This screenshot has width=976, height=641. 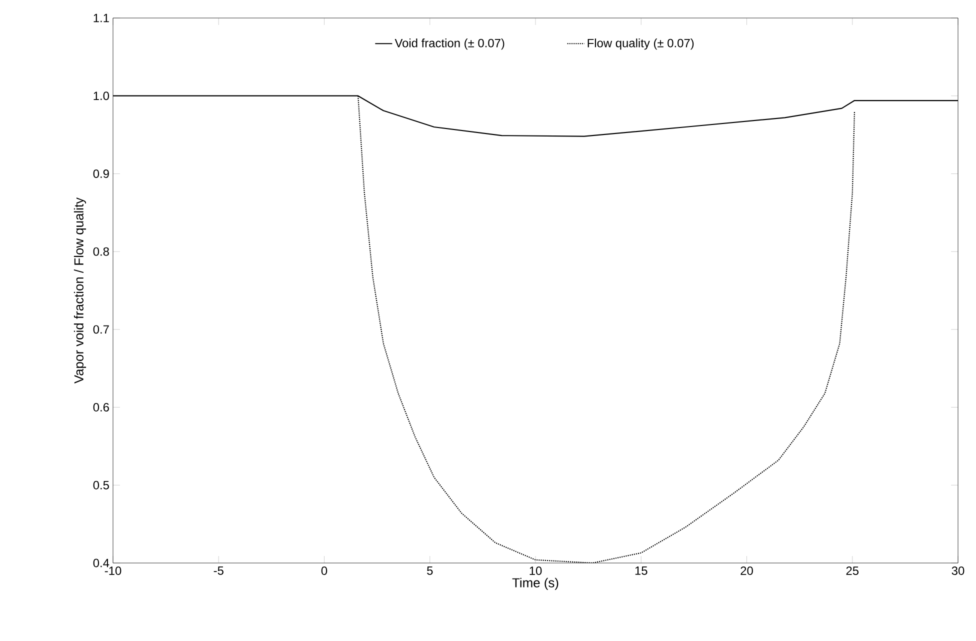 What do you see at coordinates (641, 570) in the screenshot?
I see `x-tick-label: 15` at bounding box center [641, 570].